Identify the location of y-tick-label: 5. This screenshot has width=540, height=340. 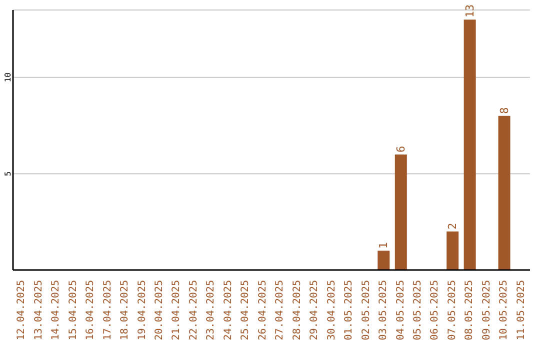
(8, 173).